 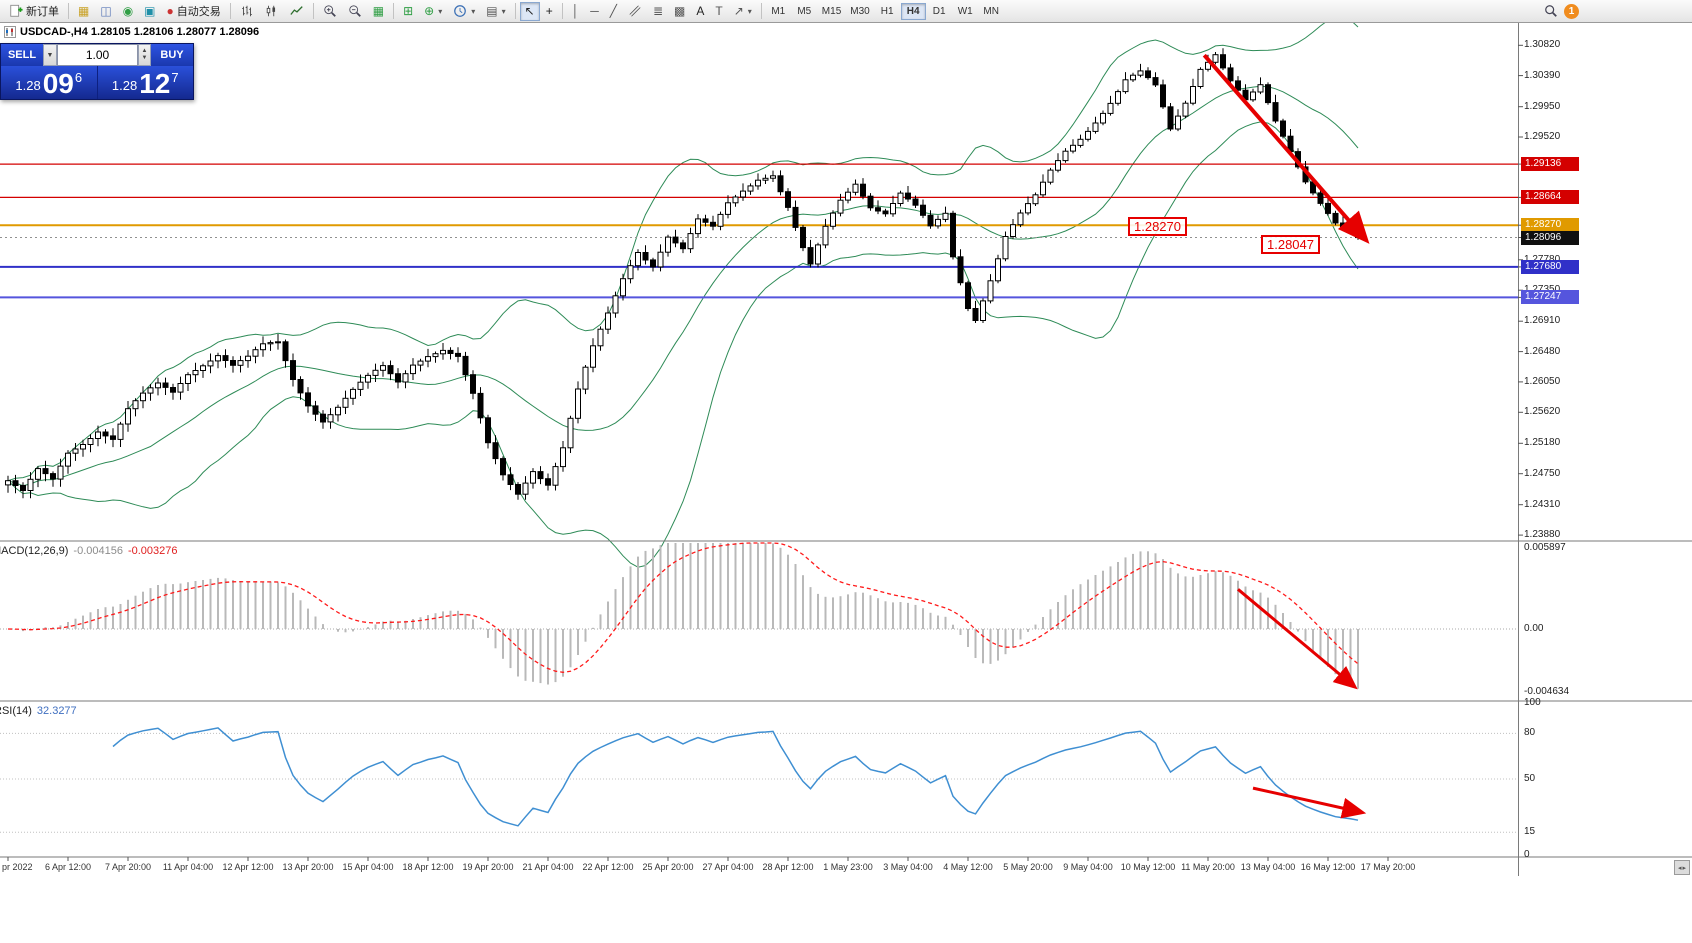 I want to click on label-tool-button: T, so click(x=718, y=11).